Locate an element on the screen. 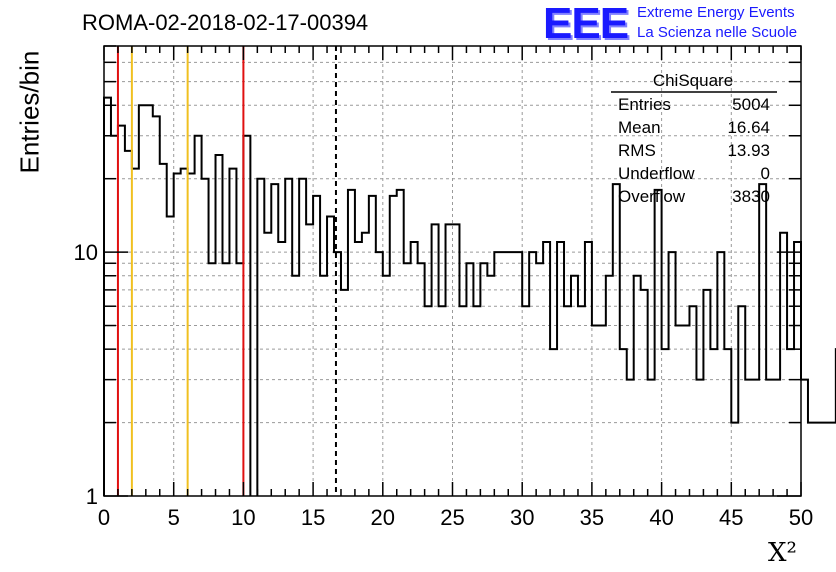  x-tick-label: 45 is located at coordinates (731, 517).